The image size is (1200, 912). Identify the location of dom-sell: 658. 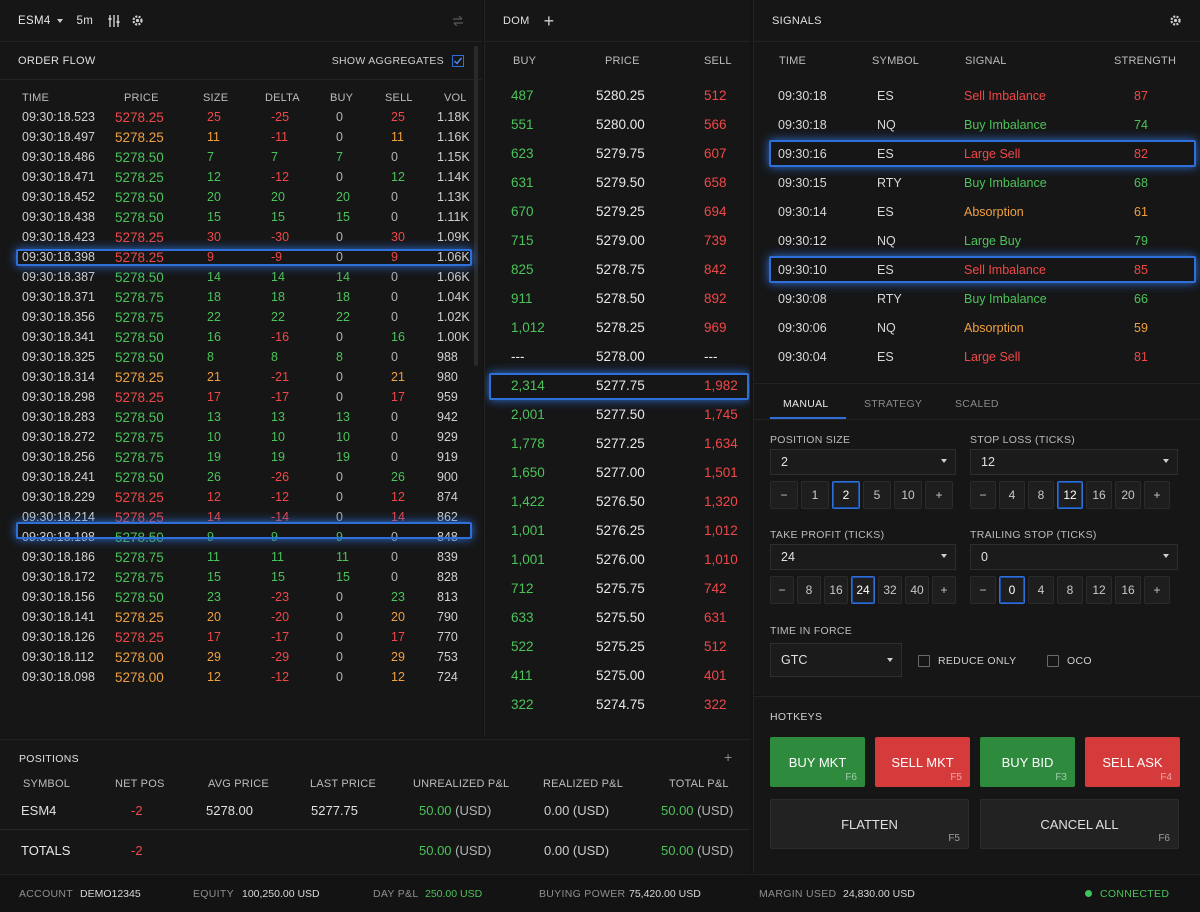
(715, 182).